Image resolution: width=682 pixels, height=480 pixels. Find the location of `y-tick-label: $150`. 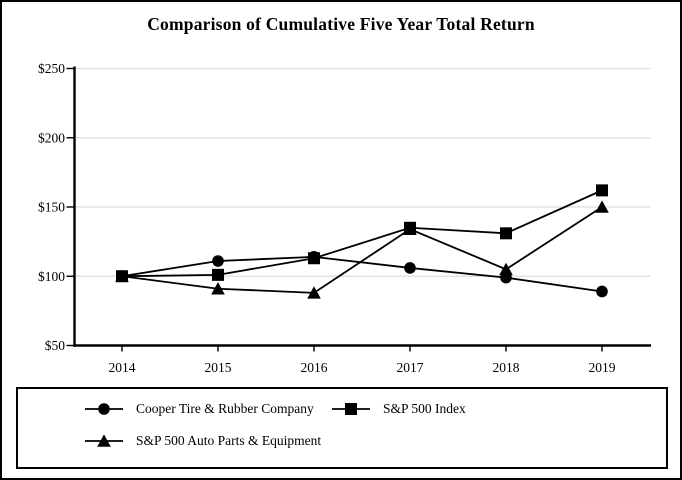

y-tick-label: $150 is located at coordinates (51, 207).